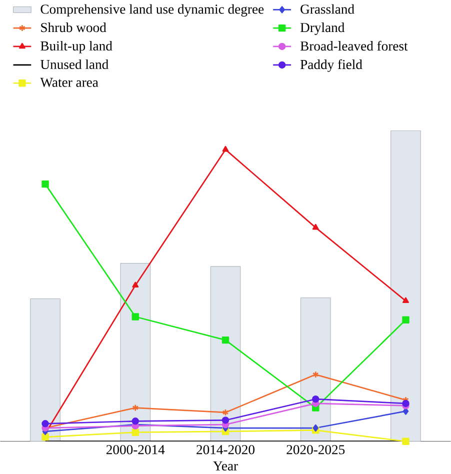  What do you see at coordinates (135, 449) in the screenshot?
I see `x-tick-label: 2000-2014` at bounding box center [135, 449].